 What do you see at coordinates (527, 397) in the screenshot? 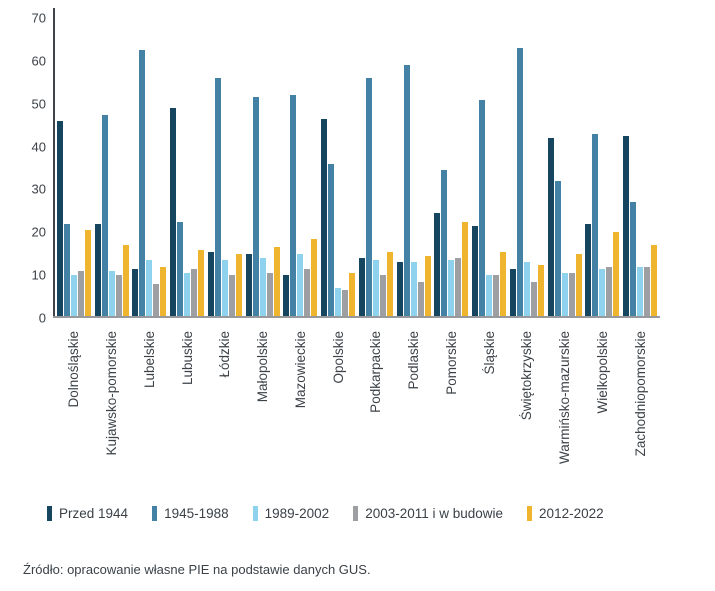
I see `x-label-cell: Świętokrzyskie` at bounding box center [527, 397].